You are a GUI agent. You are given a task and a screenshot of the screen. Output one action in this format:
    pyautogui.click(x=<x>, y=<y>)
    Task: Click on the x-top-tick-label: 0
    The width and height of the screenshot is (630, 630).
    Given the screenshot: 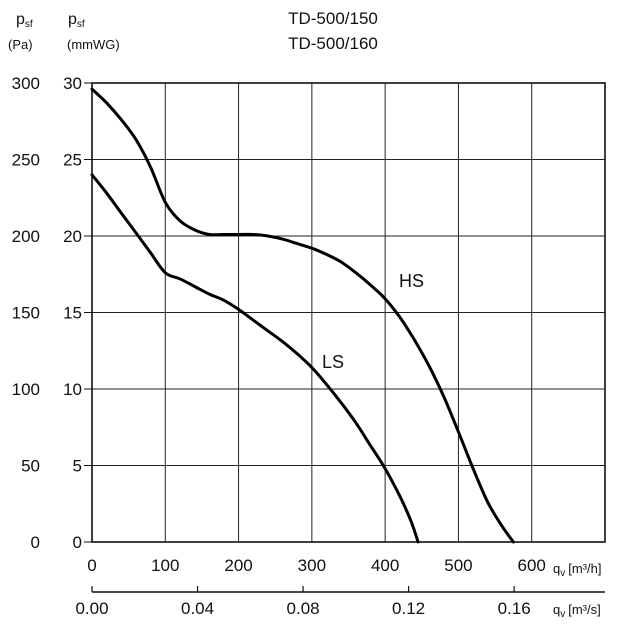 What is the action you would take?
    pyautogui.click(x=91, y=565)
    